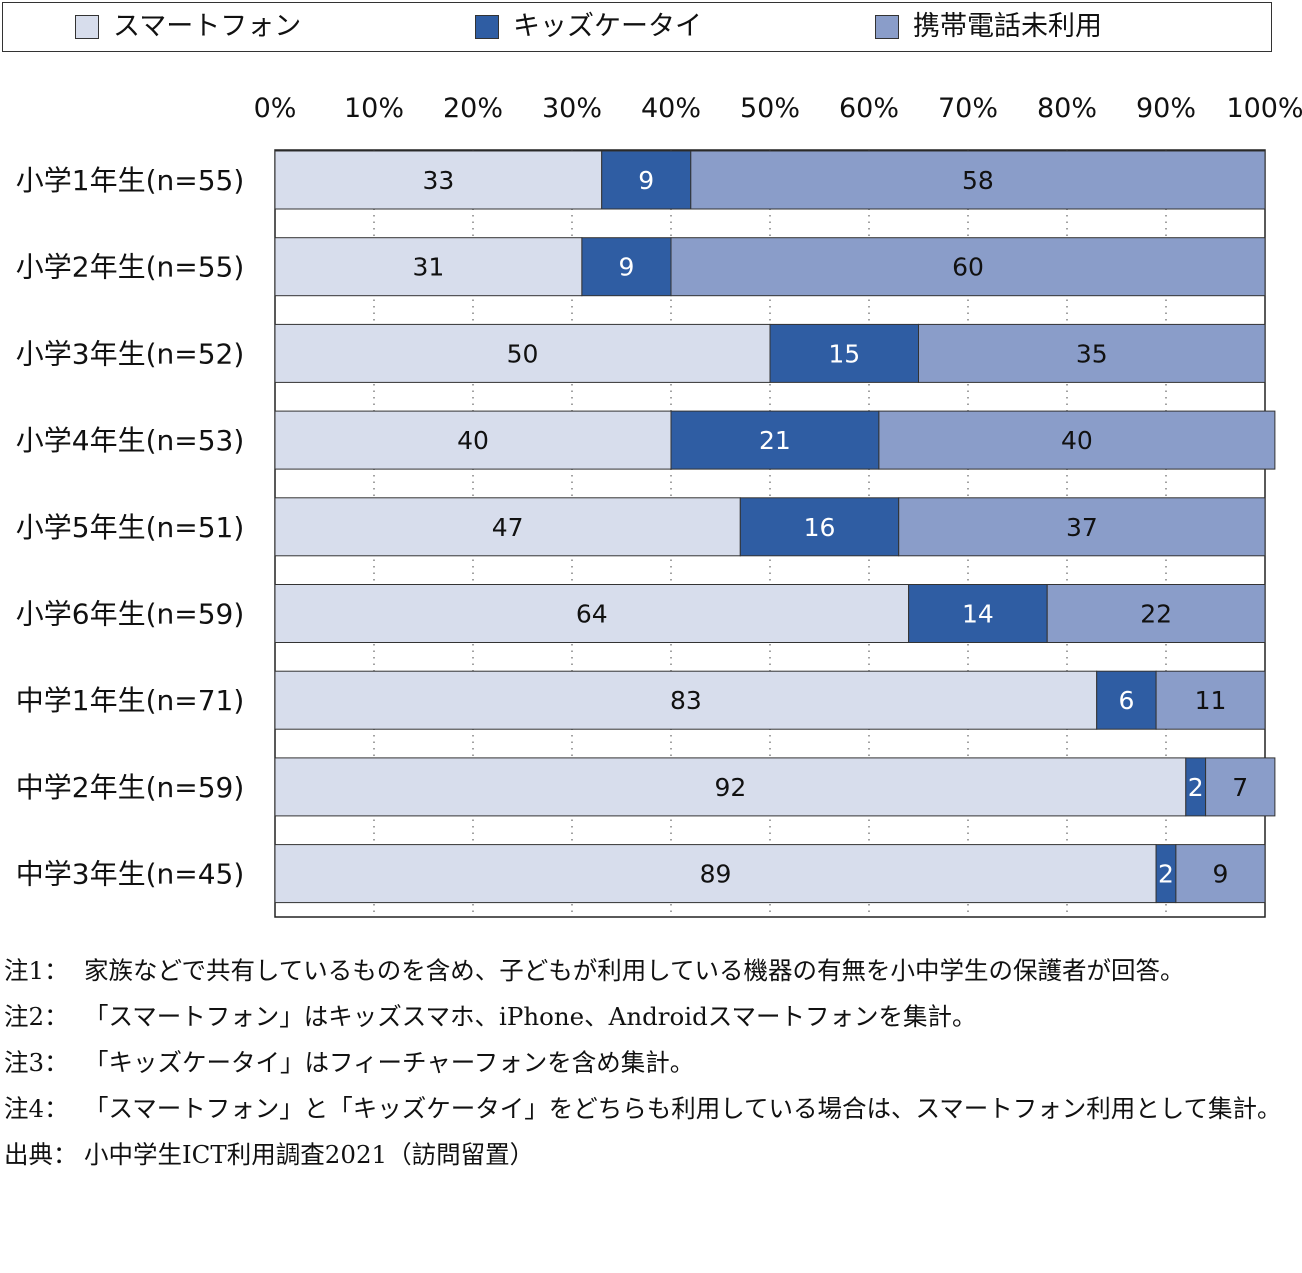 The width and height of the screenshot is (1302, 1273). Describe the element at coordinates (1007, 26) in the screenshot. I see `legend-label-no-phone: 携帯電話未利用` at that location.